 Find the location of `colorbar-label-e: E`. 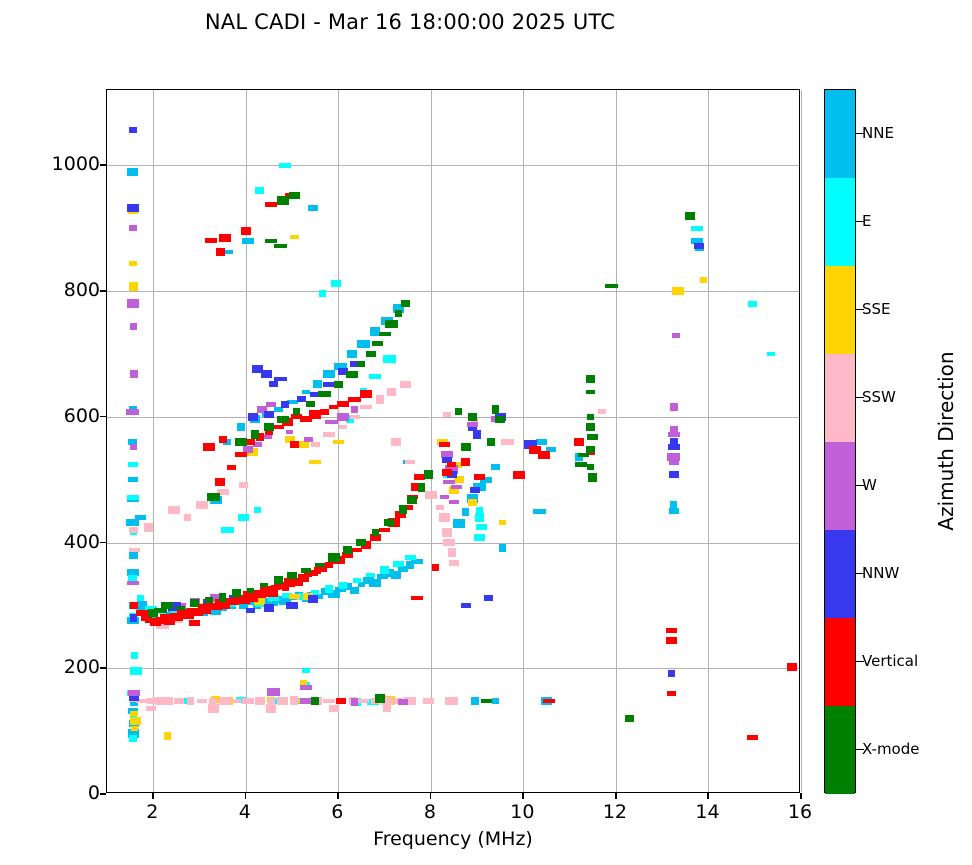

colorbar-label-e: E is located at coordinates (867, 221).